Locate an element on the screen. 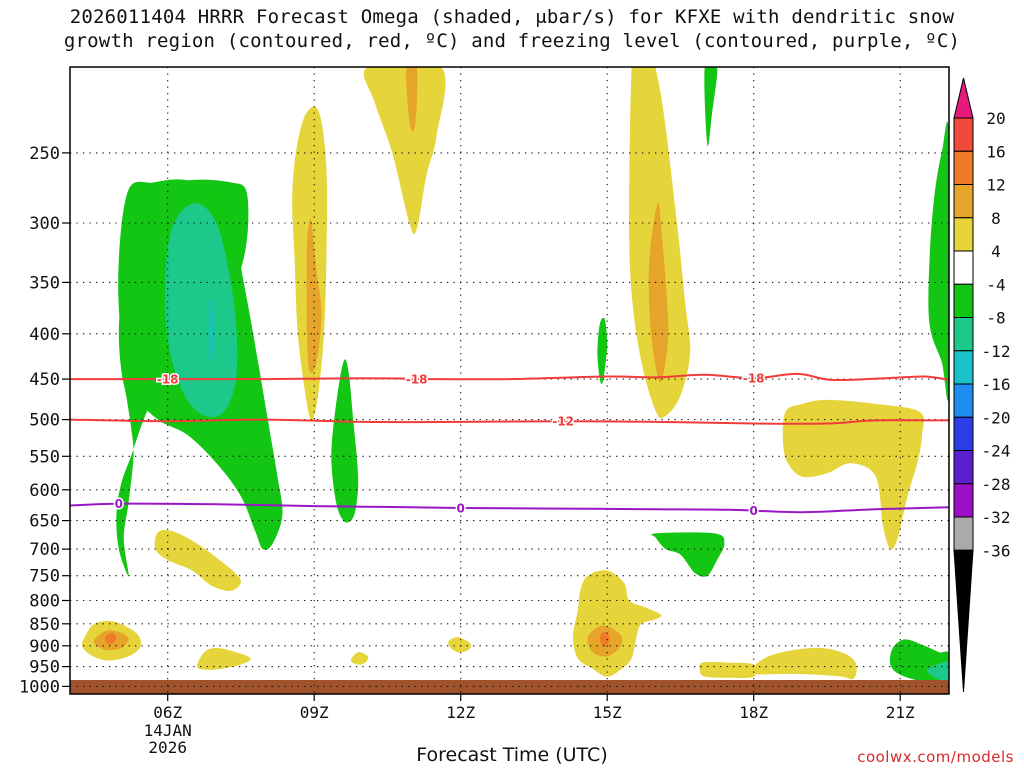 This screenshot has height=768, width=1024. y-tick-label: 300 is located at coordinates (44, 224).